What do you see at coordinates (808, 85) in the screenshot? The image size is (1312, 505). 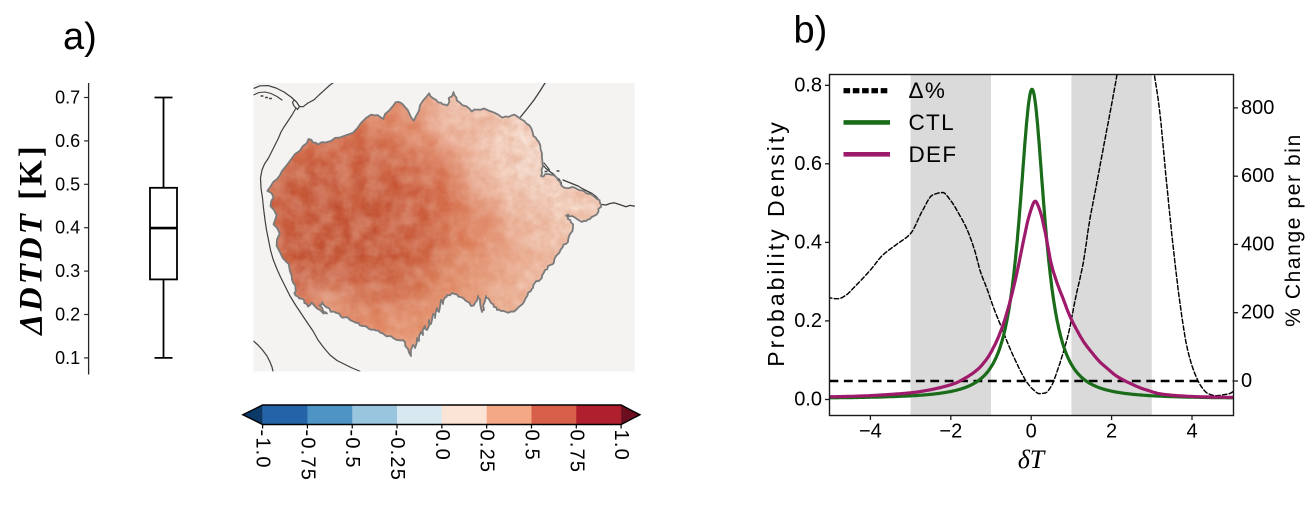 I see `svg-text: 0.8` at bounding box center [808, 85].